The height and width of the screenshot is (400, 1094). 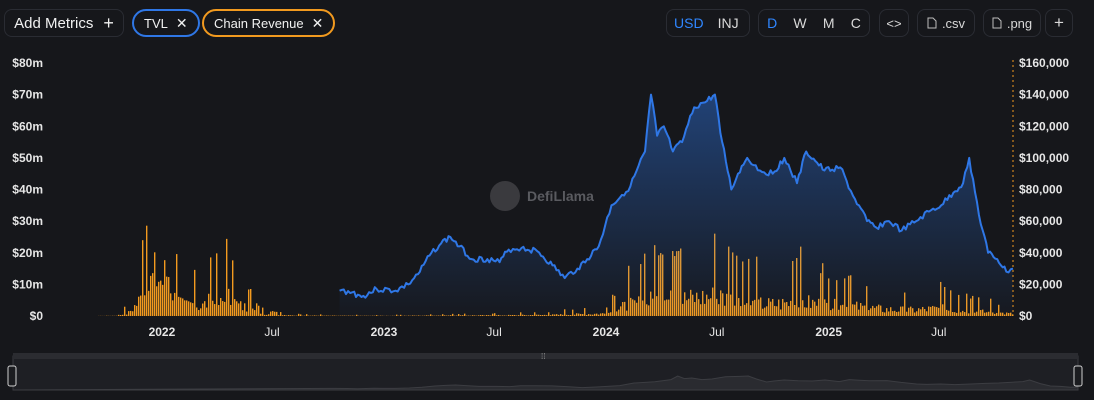 I want to click on drag-handle-icon: ⁞⁞, so click(x=543, y=356).